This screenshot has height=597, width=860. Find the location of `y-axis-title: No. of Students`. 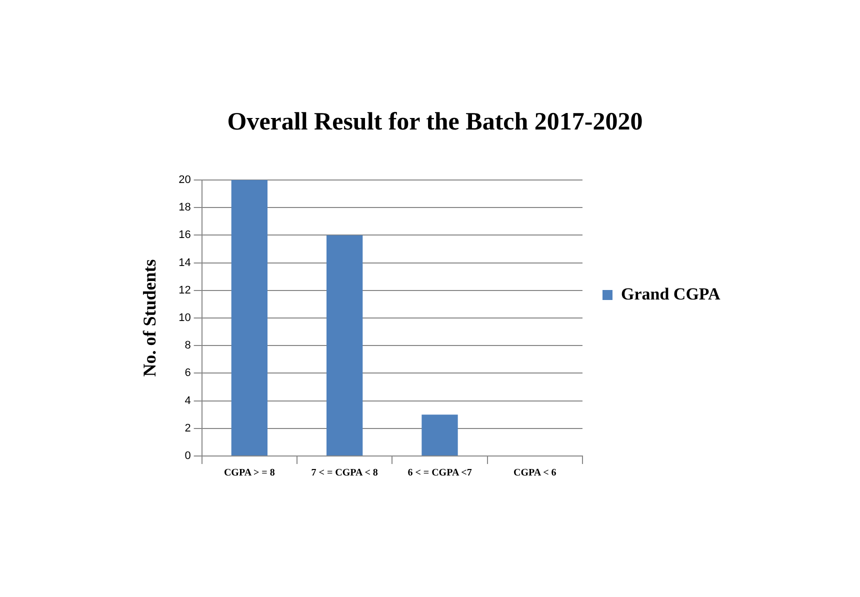

y-axis-title: No. of Students is located at coordinates (149, 318).